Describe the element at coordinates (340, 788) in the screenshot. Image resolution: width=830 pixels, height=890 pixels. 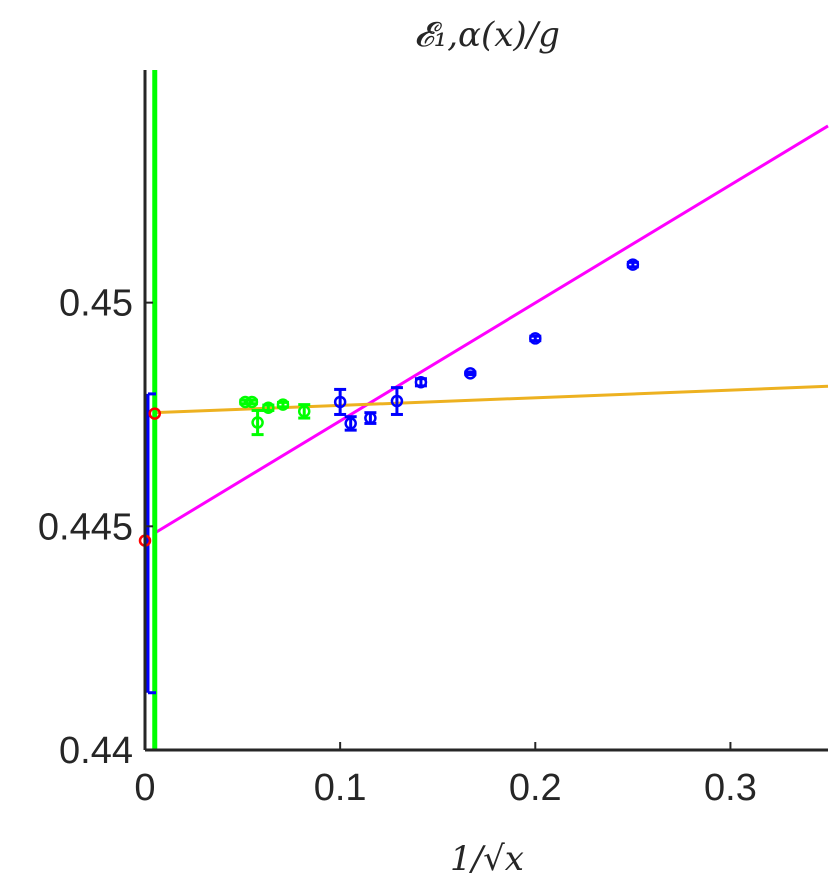
I see `x-tick-label-1: 0.1` at that location.